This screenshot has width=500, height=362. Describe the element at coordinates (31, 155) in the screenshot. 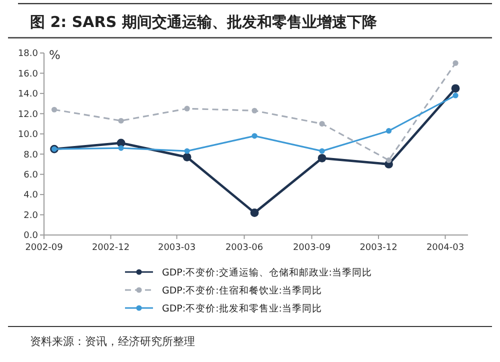

I see `y-tick-label: 8.0` at that location.